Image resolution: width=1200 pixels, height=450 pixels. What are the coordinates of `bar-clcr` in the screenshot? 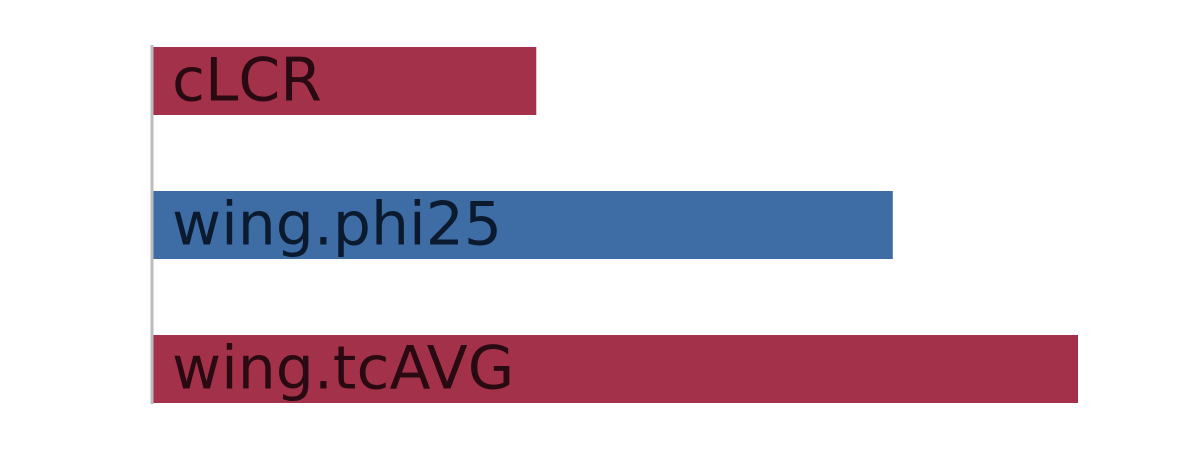 It's located at (344, 81).